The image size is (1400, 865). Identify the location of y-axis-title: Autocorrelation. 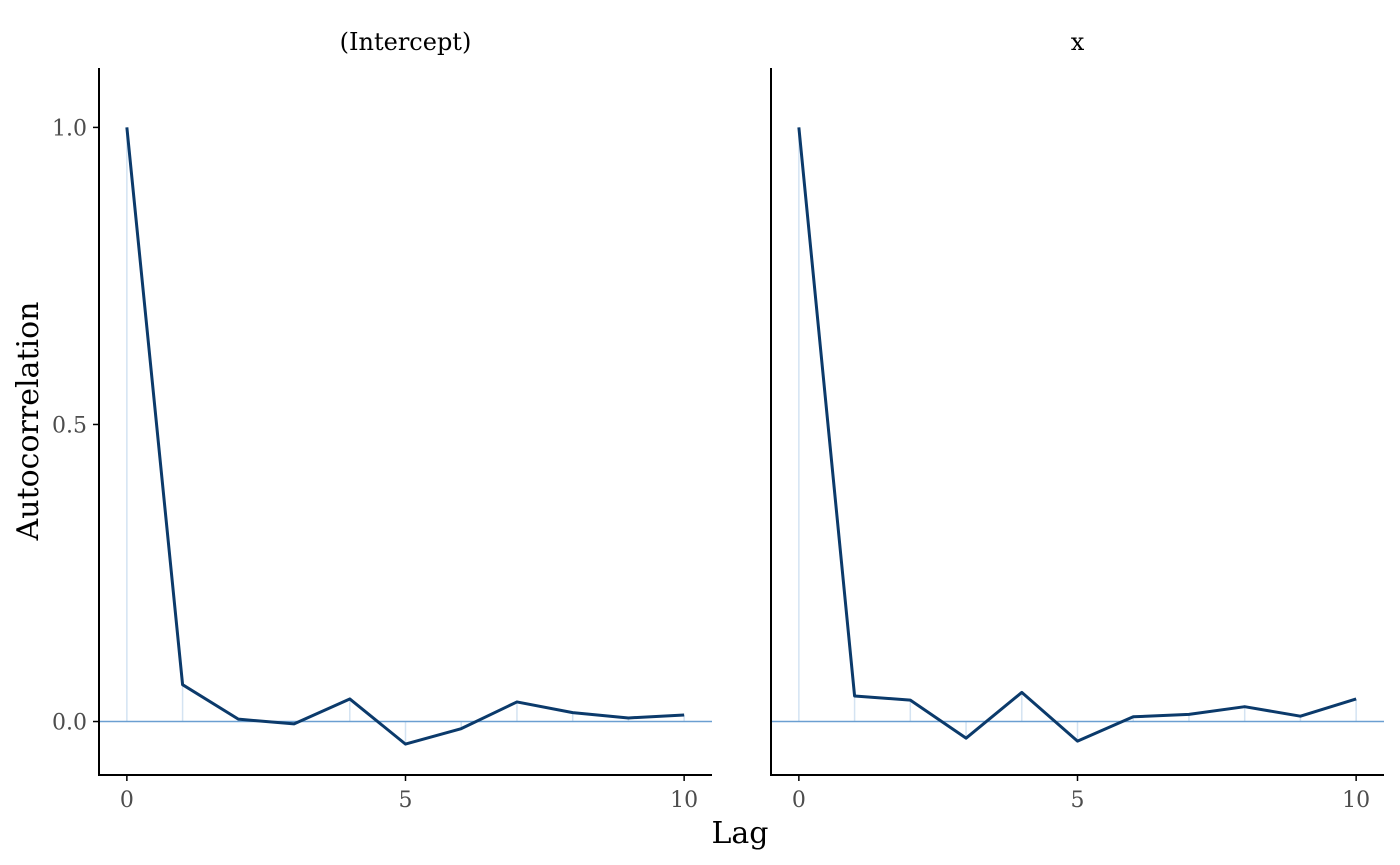
(28, 422).